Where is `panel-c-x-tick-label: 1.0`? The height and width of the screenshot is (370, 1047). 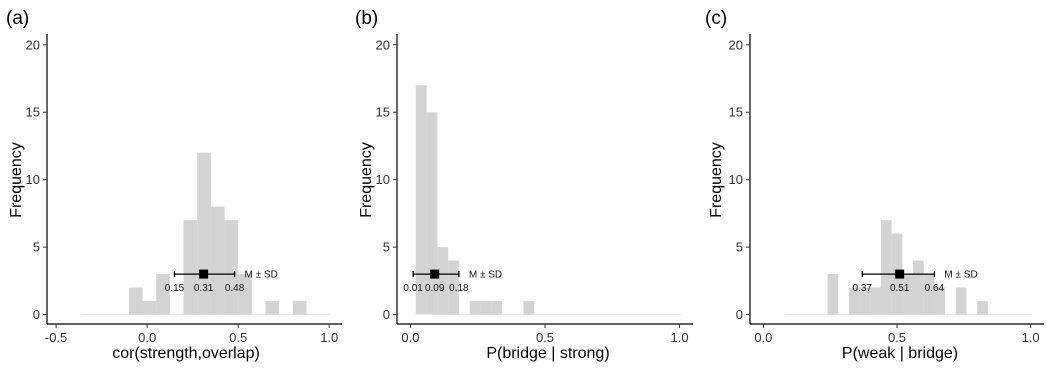
panel-c-x-tick-label: 1.0 is located at coordinates (1031, 337).